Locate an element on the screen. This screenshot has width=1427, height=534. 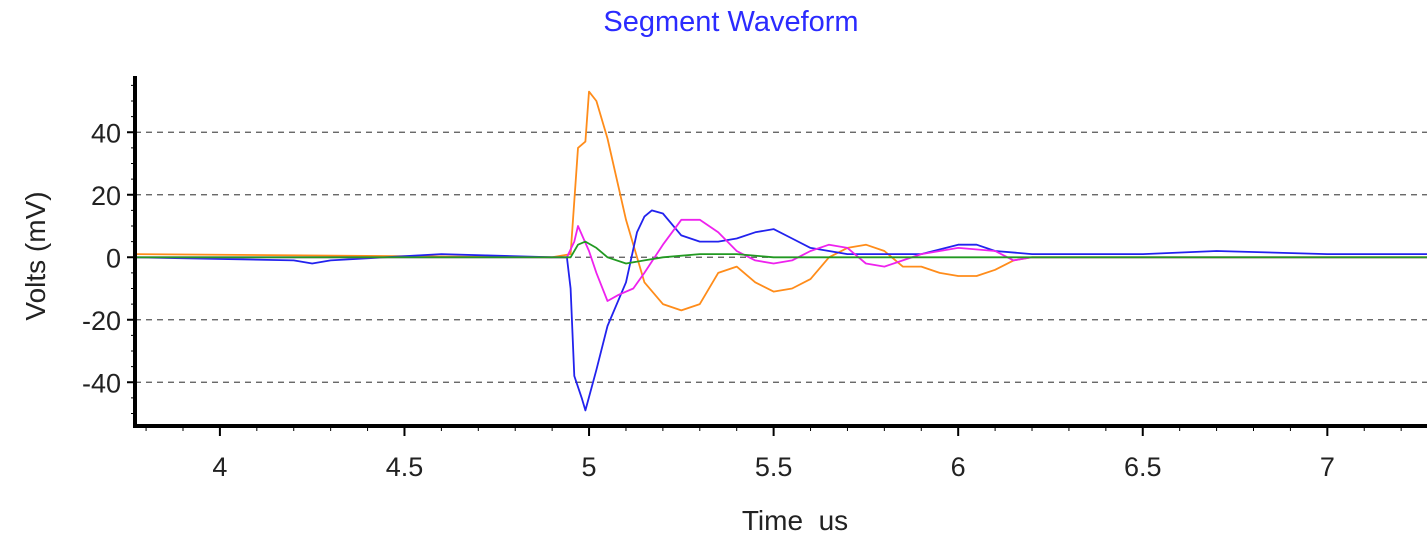
y-axis-title: Volts (mV) is located at coordinates (35, 255).